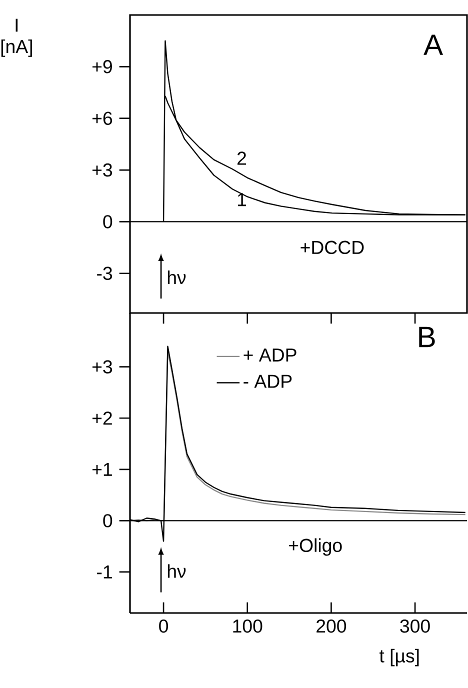  Describe the element at coordinates (16, 37) in the screenshot. I see `y-axis-title: I [nA]` at that location.